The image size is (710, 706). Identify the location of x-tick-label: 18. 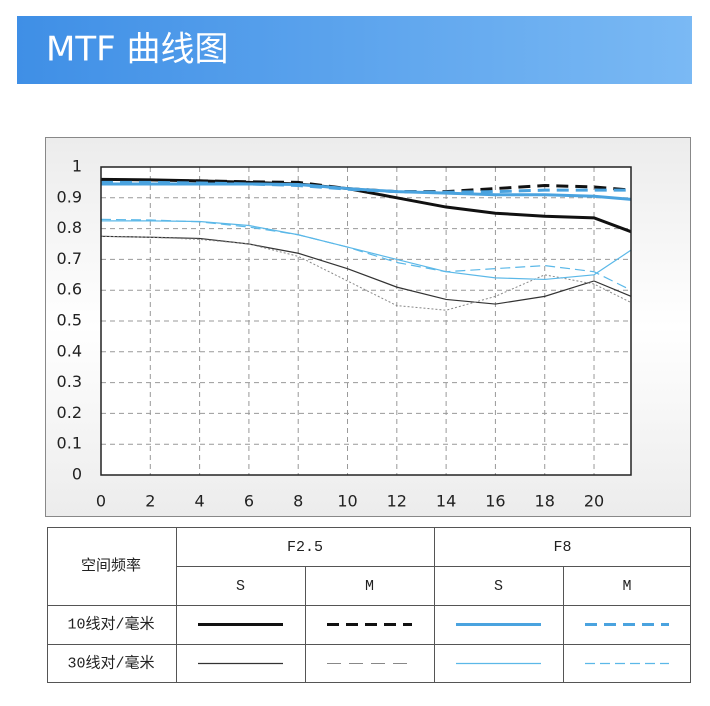
(545, 501).